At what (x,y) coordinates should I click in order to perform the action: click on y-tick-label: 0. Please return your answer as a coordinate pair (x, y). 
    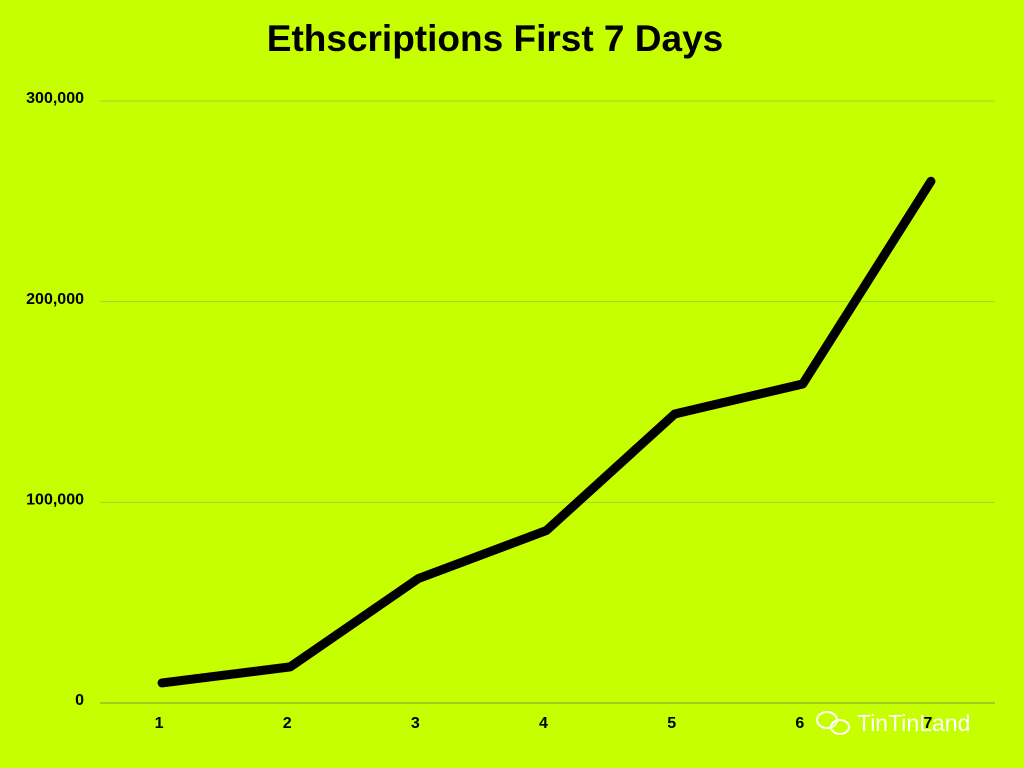
    Looking at the image, I should click on (79, 700).